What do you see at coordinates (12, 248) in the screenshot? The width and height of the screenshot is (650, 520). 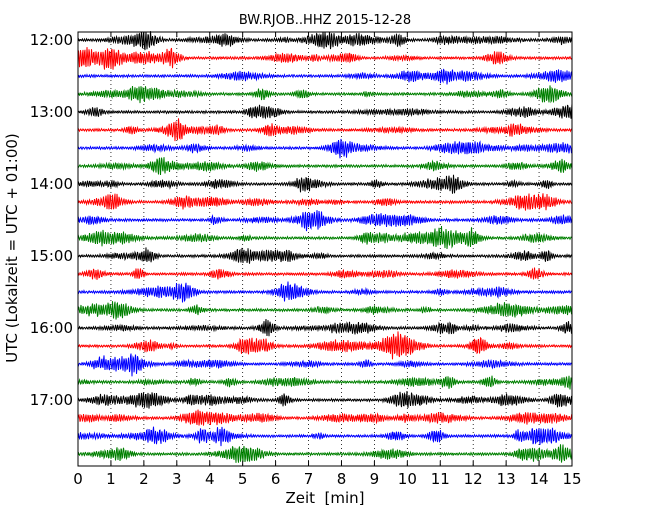 I see `y-axis-label: UTC (Lokalzeit = UTC + 01:00)` at bounding box center [12, 248].